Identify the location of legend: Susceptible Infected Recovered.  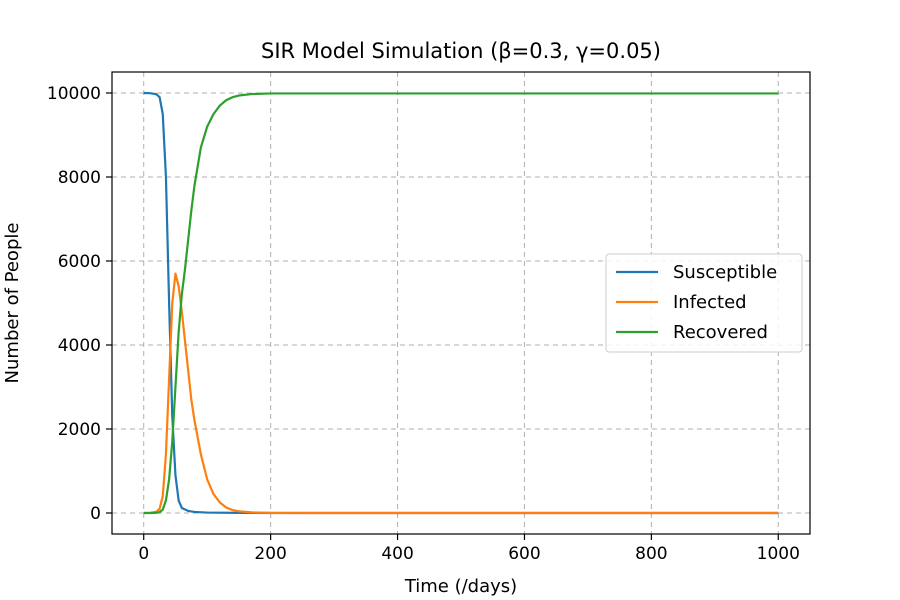
(704, 303).